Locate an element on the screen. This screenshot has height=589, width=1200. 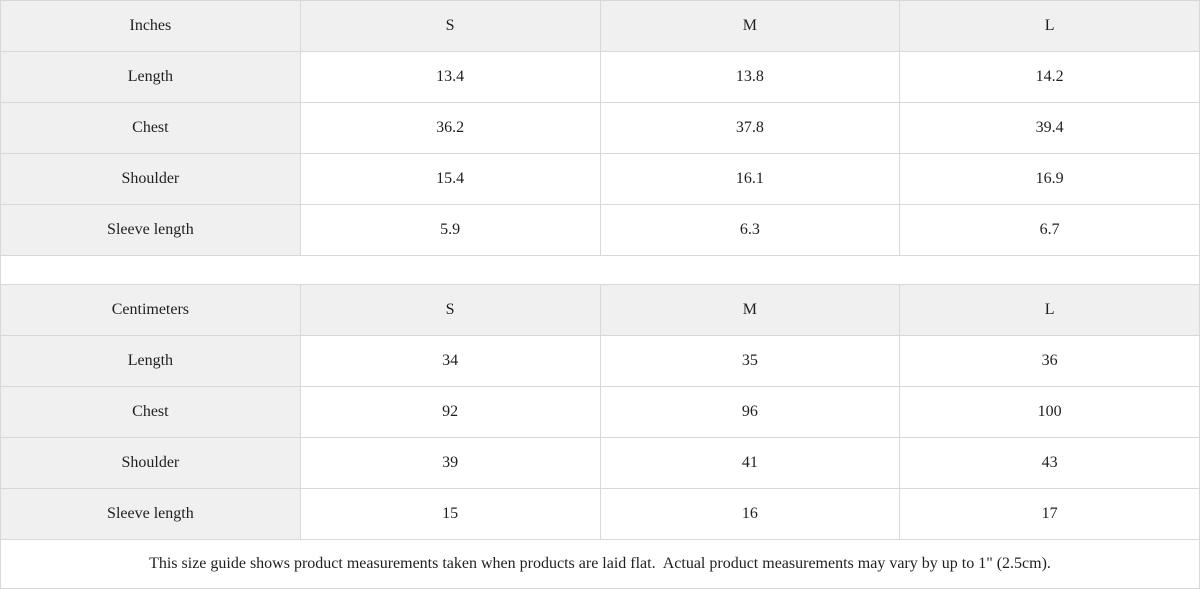
inches-header-row: Inches S M L is located at coordinates (600, 26).